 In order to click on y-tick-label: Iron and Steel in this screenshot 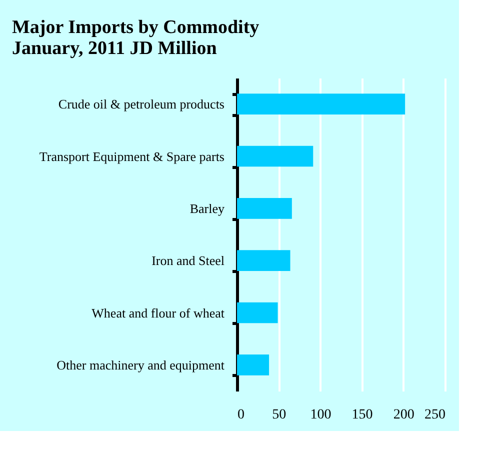, I will do `click(188, 260)`.